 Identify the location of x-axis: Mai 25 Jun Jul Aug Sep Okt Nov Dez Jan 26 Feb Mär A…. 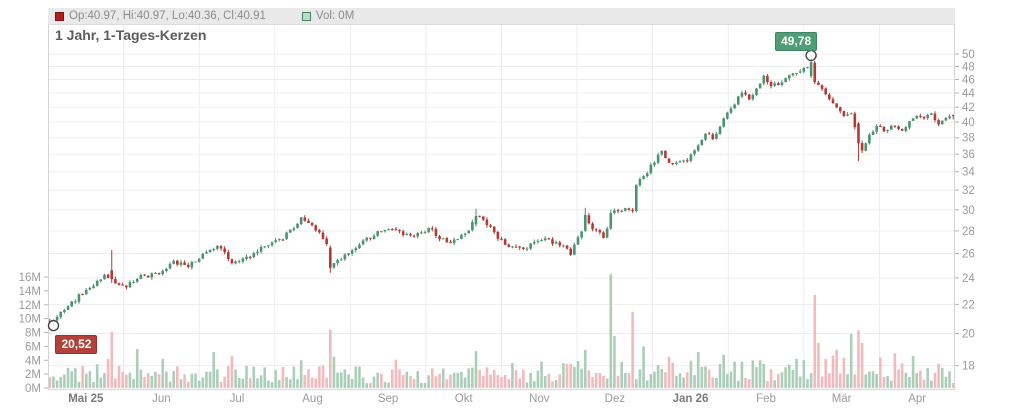
(497, 399).